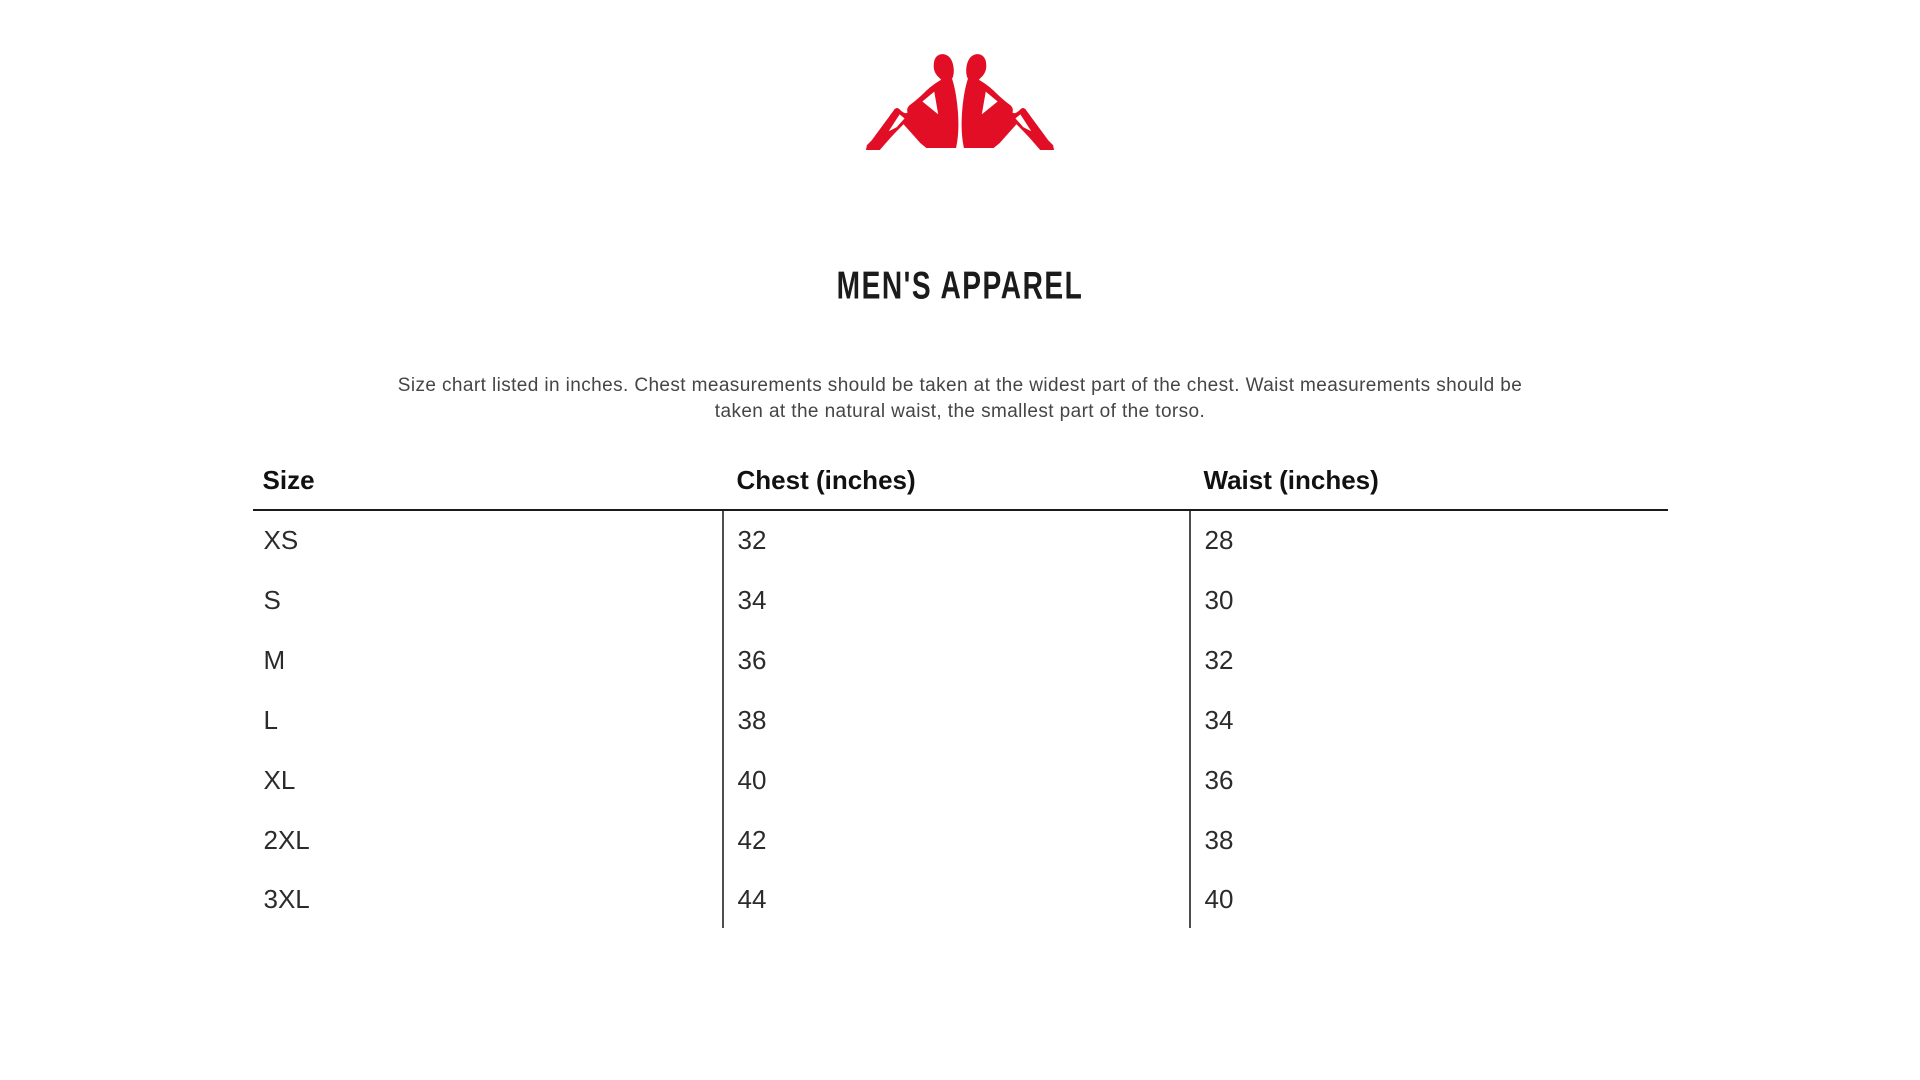 This screenshot has width=1920, height=1080. Describe the element at coordinates (1428, 899) in the screenshot. I see `waist-cell: 40` at that location.